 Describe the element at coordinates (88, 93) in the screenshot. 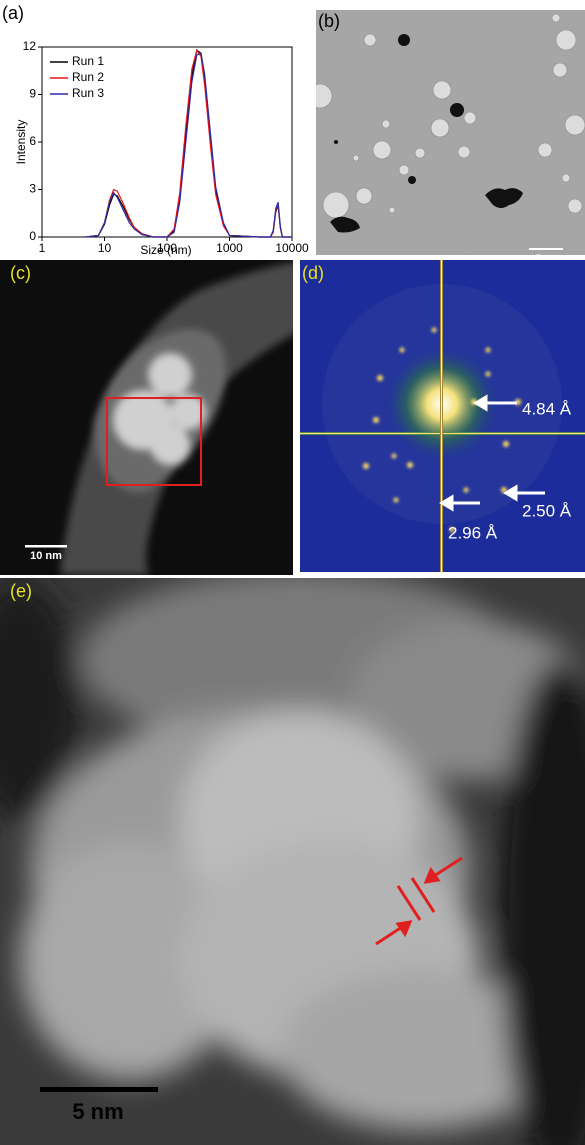

I see `legend-label: Run 3` at that location.